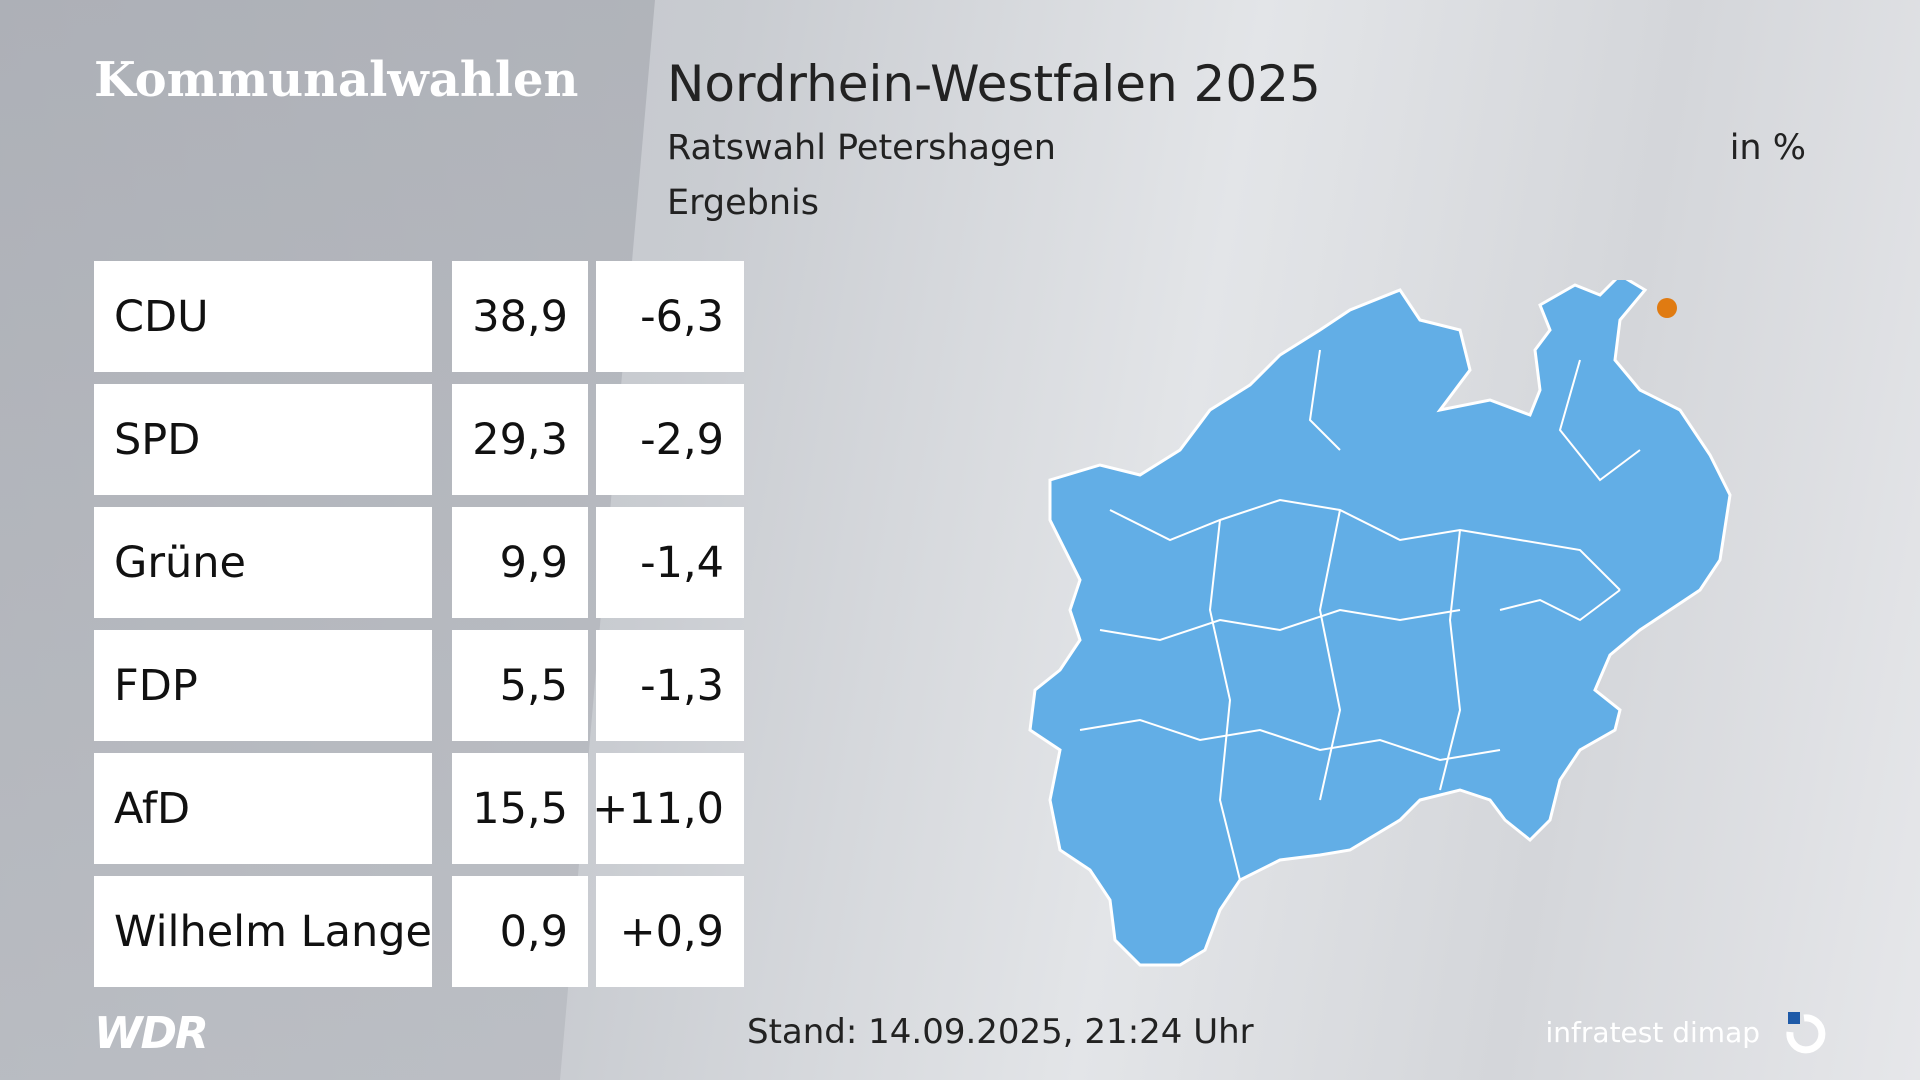 This screenshot has width=1920, height=1080. Describe the element at coordinates (520, 439) in the screenshot. I see `vote-share: 29,3` at that location.